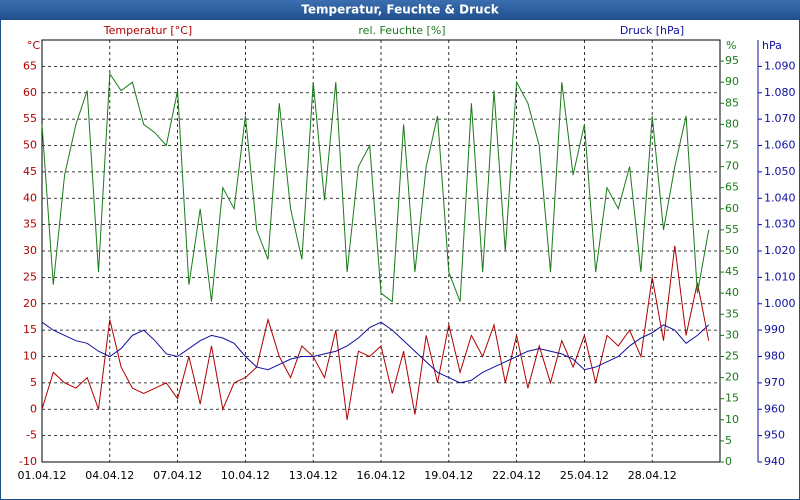 The height and width of the screenshot is (500, 800). What do you see at coordinates (774, 382) in the screenshot?
I see `y3-tick-label: 970` at bounding box center [774, 382].